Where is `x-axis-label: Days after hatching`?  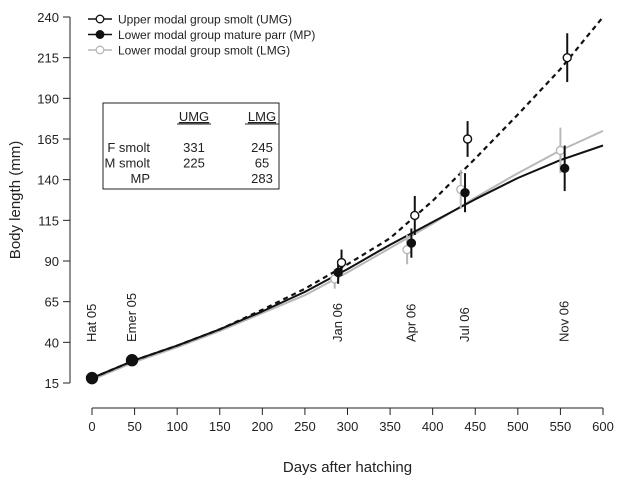
x-axis-label: Days after hatching is located at coordinates (347, 467).